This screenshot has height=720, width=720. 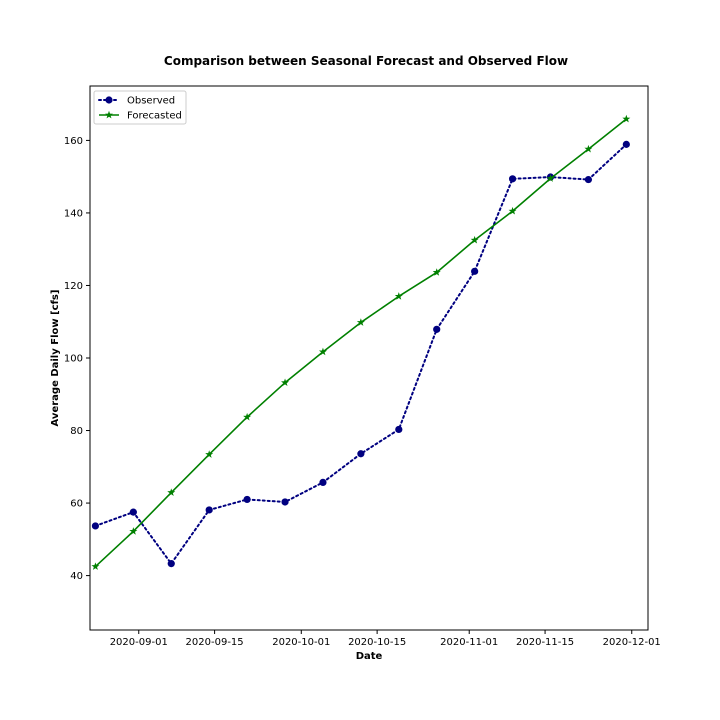 What do you see at coordinates (73, 141) in the screenshot?
I see `y-tick-label: 160` at bounding box center [73, 141].